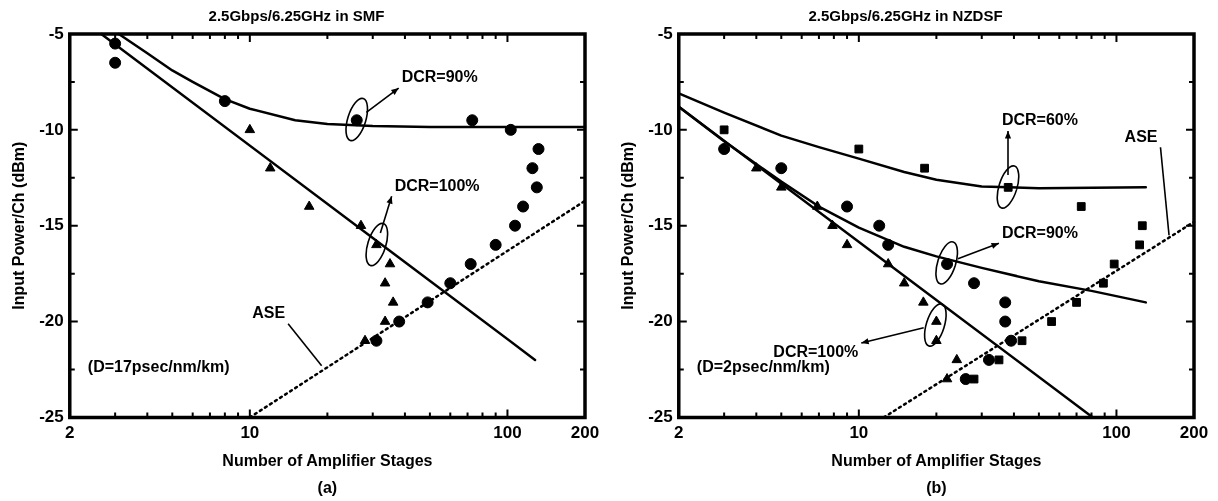  Describe the element at coordinates (296, 16) in the screenshot. I see `chart-title: 2.5Gbps/6.25GHz in SMF` at that location.